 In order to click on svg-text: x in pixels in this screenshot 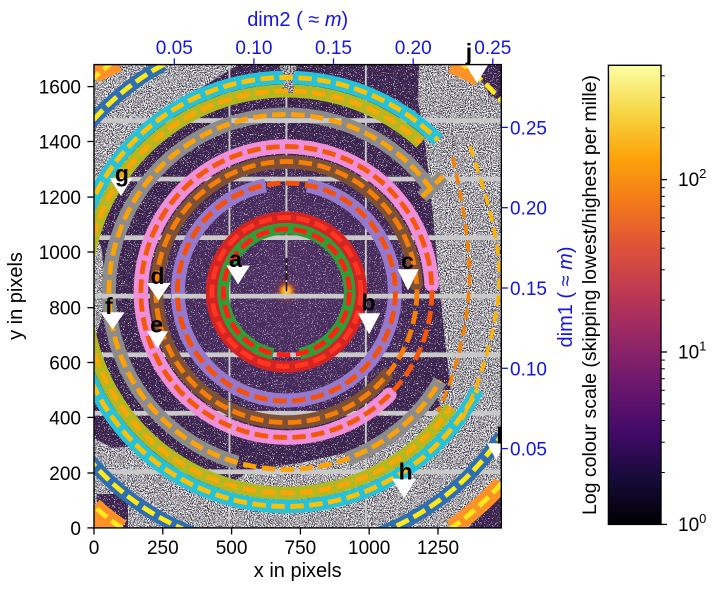, I will do `click(298, 571)`.